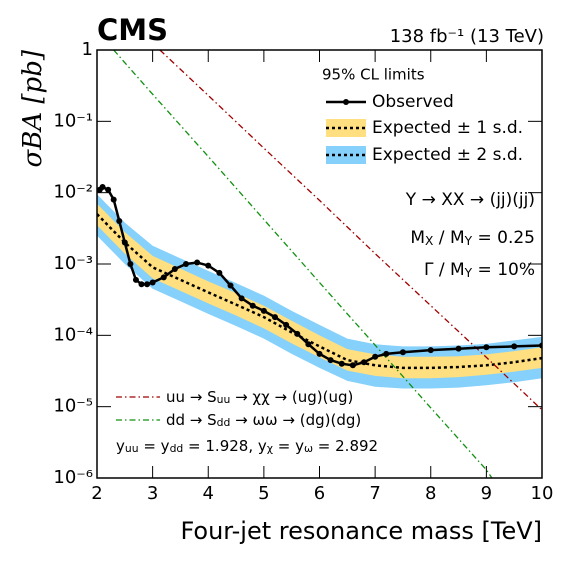  Describe the element at coordinates (374, 493) in the screenshot. I see `x-tick-label: 7` at that location.